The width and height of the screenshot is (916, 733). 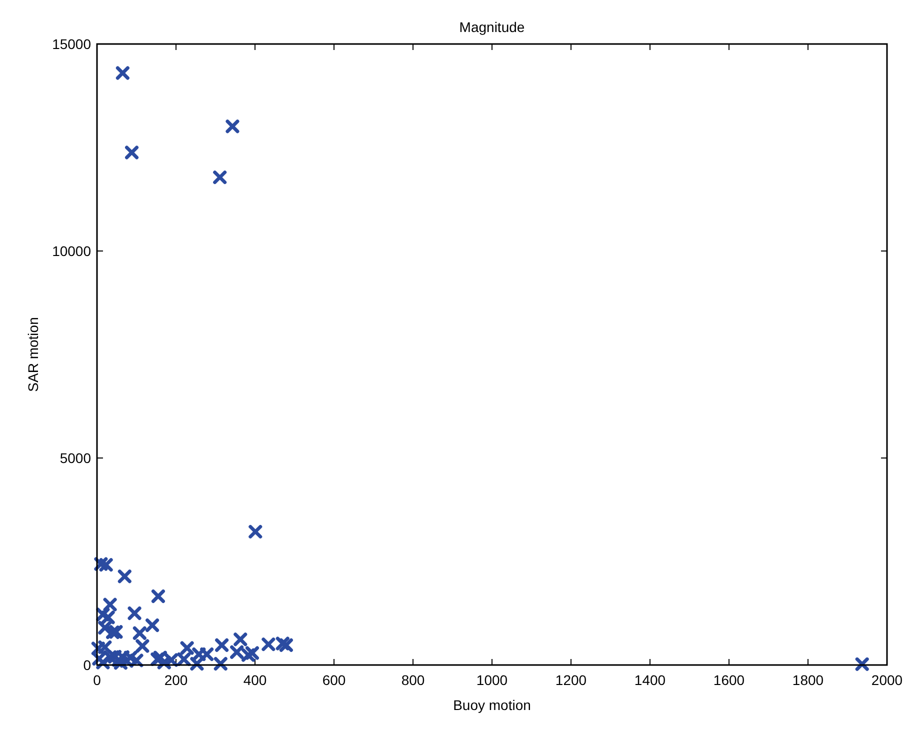 I want to click on x-tick-label: 0, so click(x=97, y=680).